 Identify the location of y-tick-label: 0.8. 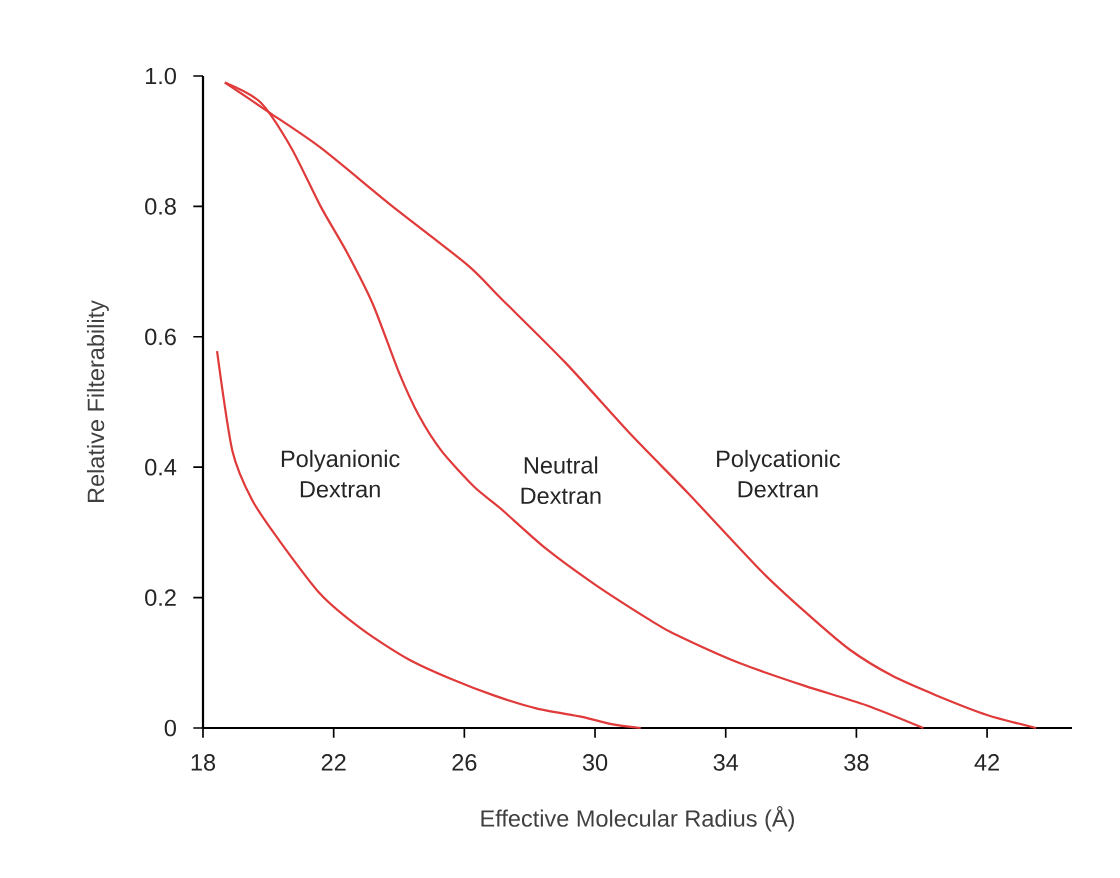
(160, 206).